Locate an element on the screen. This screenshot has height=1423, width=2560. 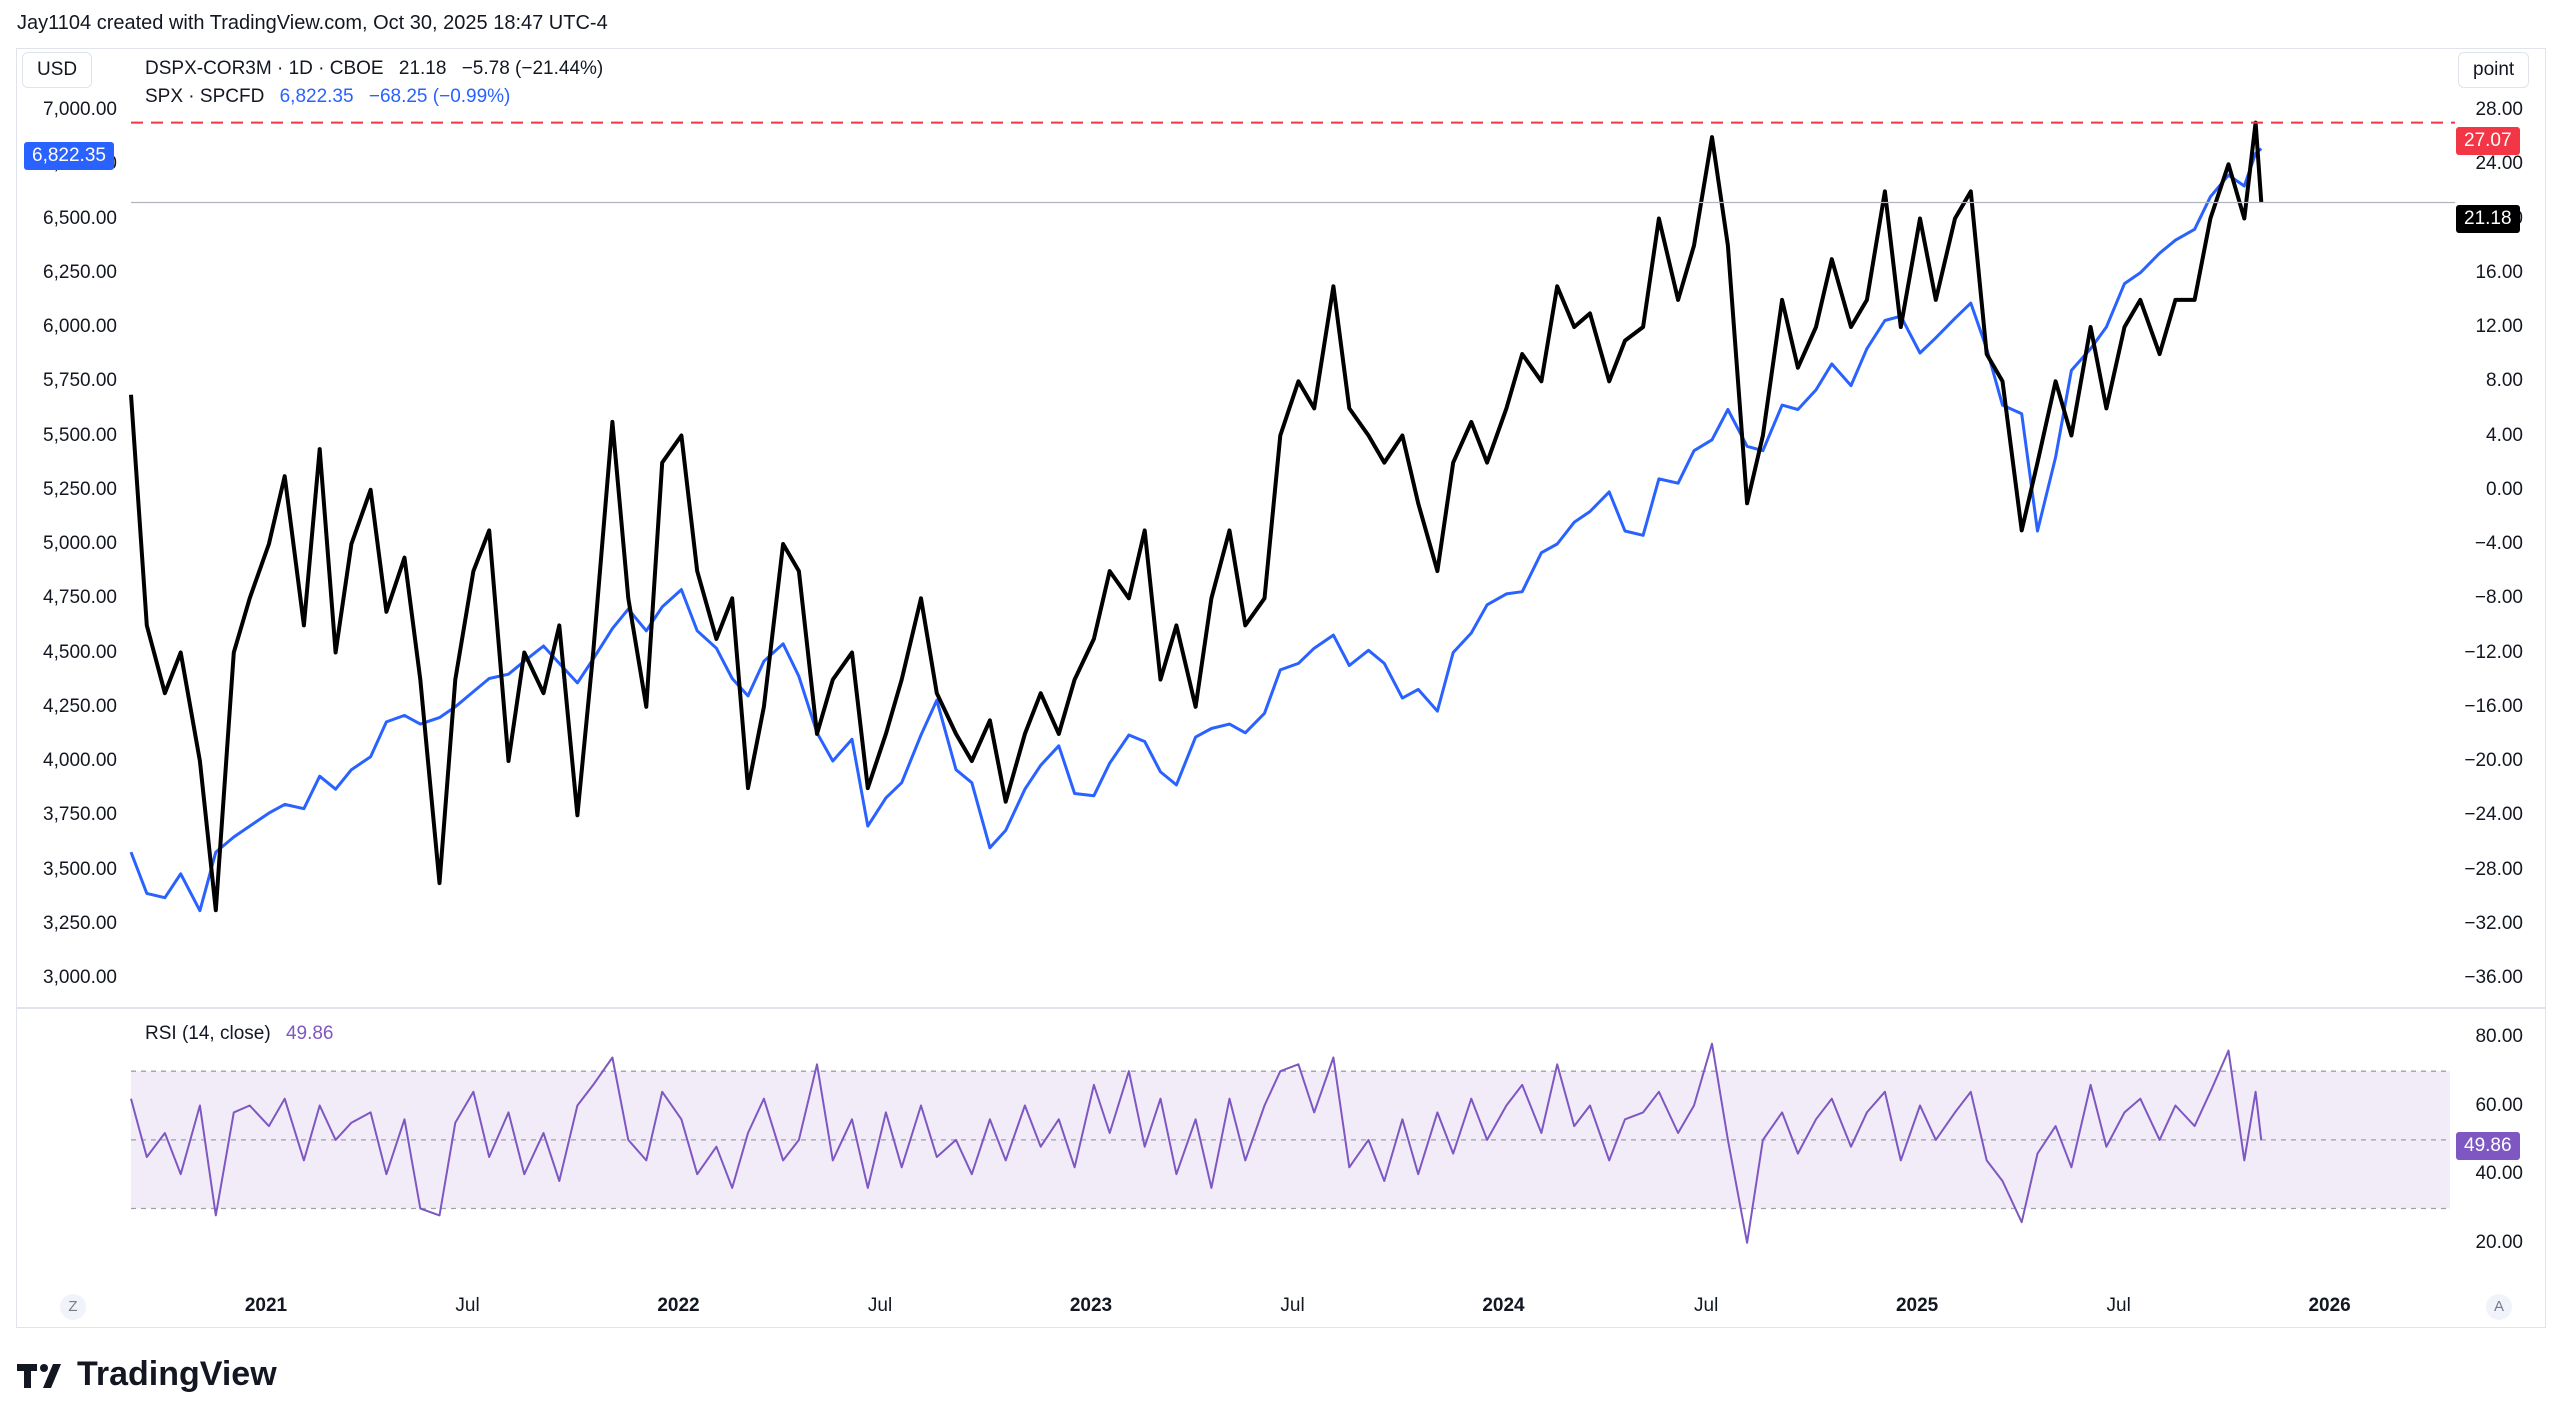
tradingview-logo: TradingView is located at coordinates (147, 1374).